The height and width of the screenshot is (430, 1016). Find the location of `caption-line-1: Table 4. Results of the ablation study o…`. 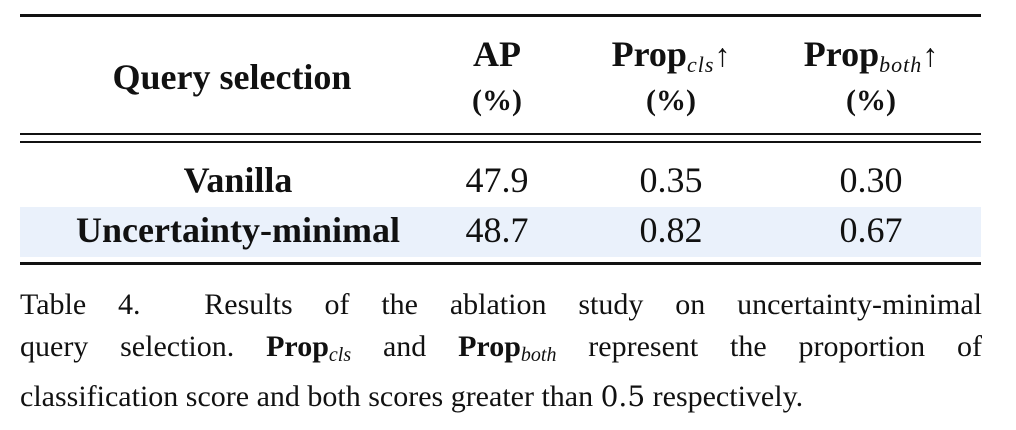

caption-line-1: Table 4. Results of the ablation study o… is located at coordinates (501, 305).